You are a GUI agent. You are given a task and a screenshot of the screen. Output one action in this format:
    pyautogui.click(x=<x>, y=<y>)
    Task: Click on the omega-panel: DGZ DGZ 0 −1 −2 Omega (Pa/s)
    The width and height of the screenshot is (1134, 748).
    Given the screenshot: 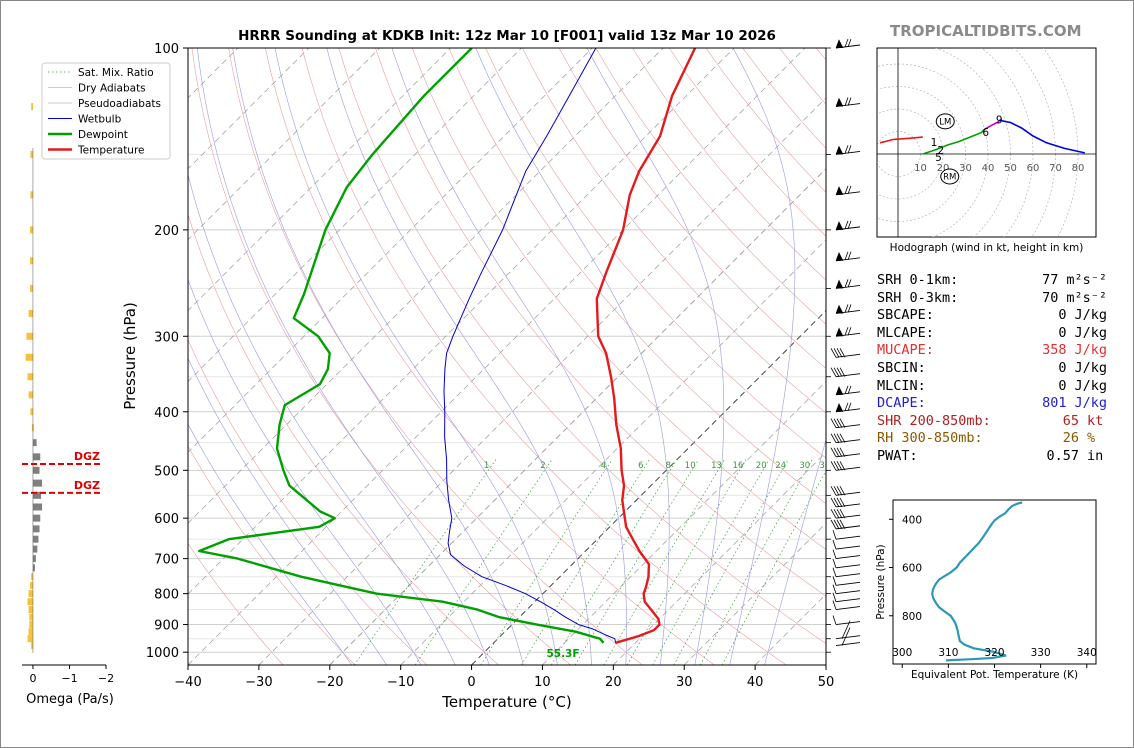 What is the action you would take?
    pyautogui.click(x=68, y=405)
    